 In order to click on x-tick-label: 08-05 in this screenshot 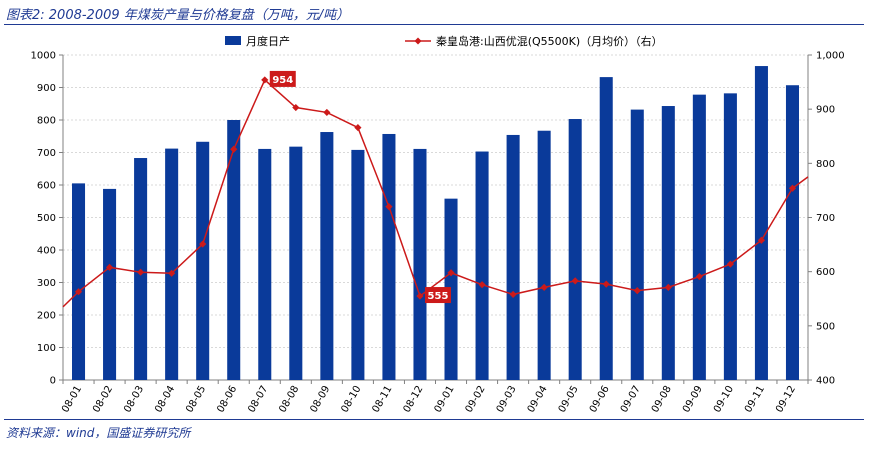, I will do `click(196, 399)`.